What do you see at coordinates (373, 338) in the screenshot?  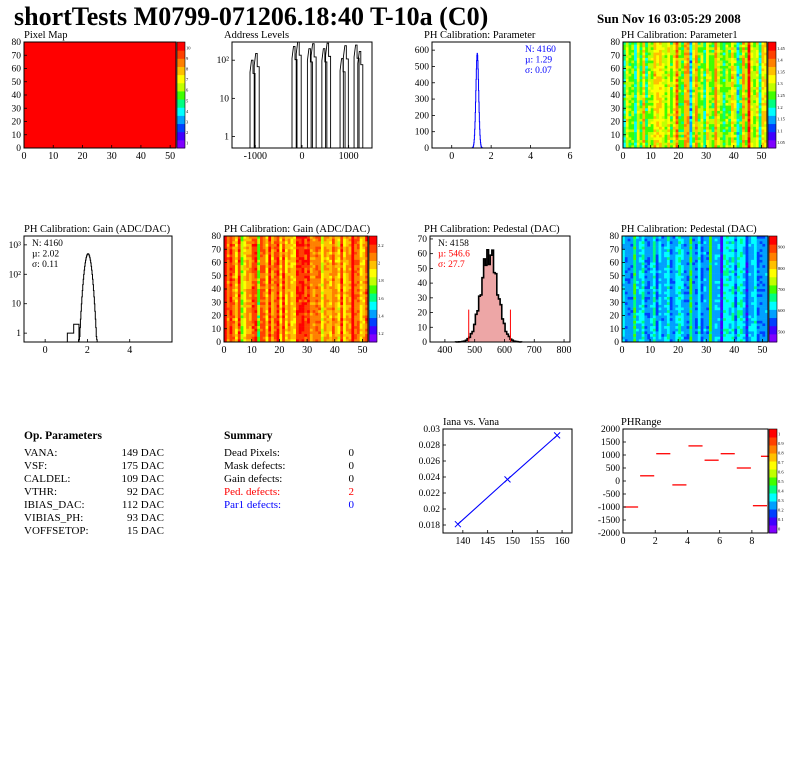 I see `color-scale-band` at bounding box center [373, 338].